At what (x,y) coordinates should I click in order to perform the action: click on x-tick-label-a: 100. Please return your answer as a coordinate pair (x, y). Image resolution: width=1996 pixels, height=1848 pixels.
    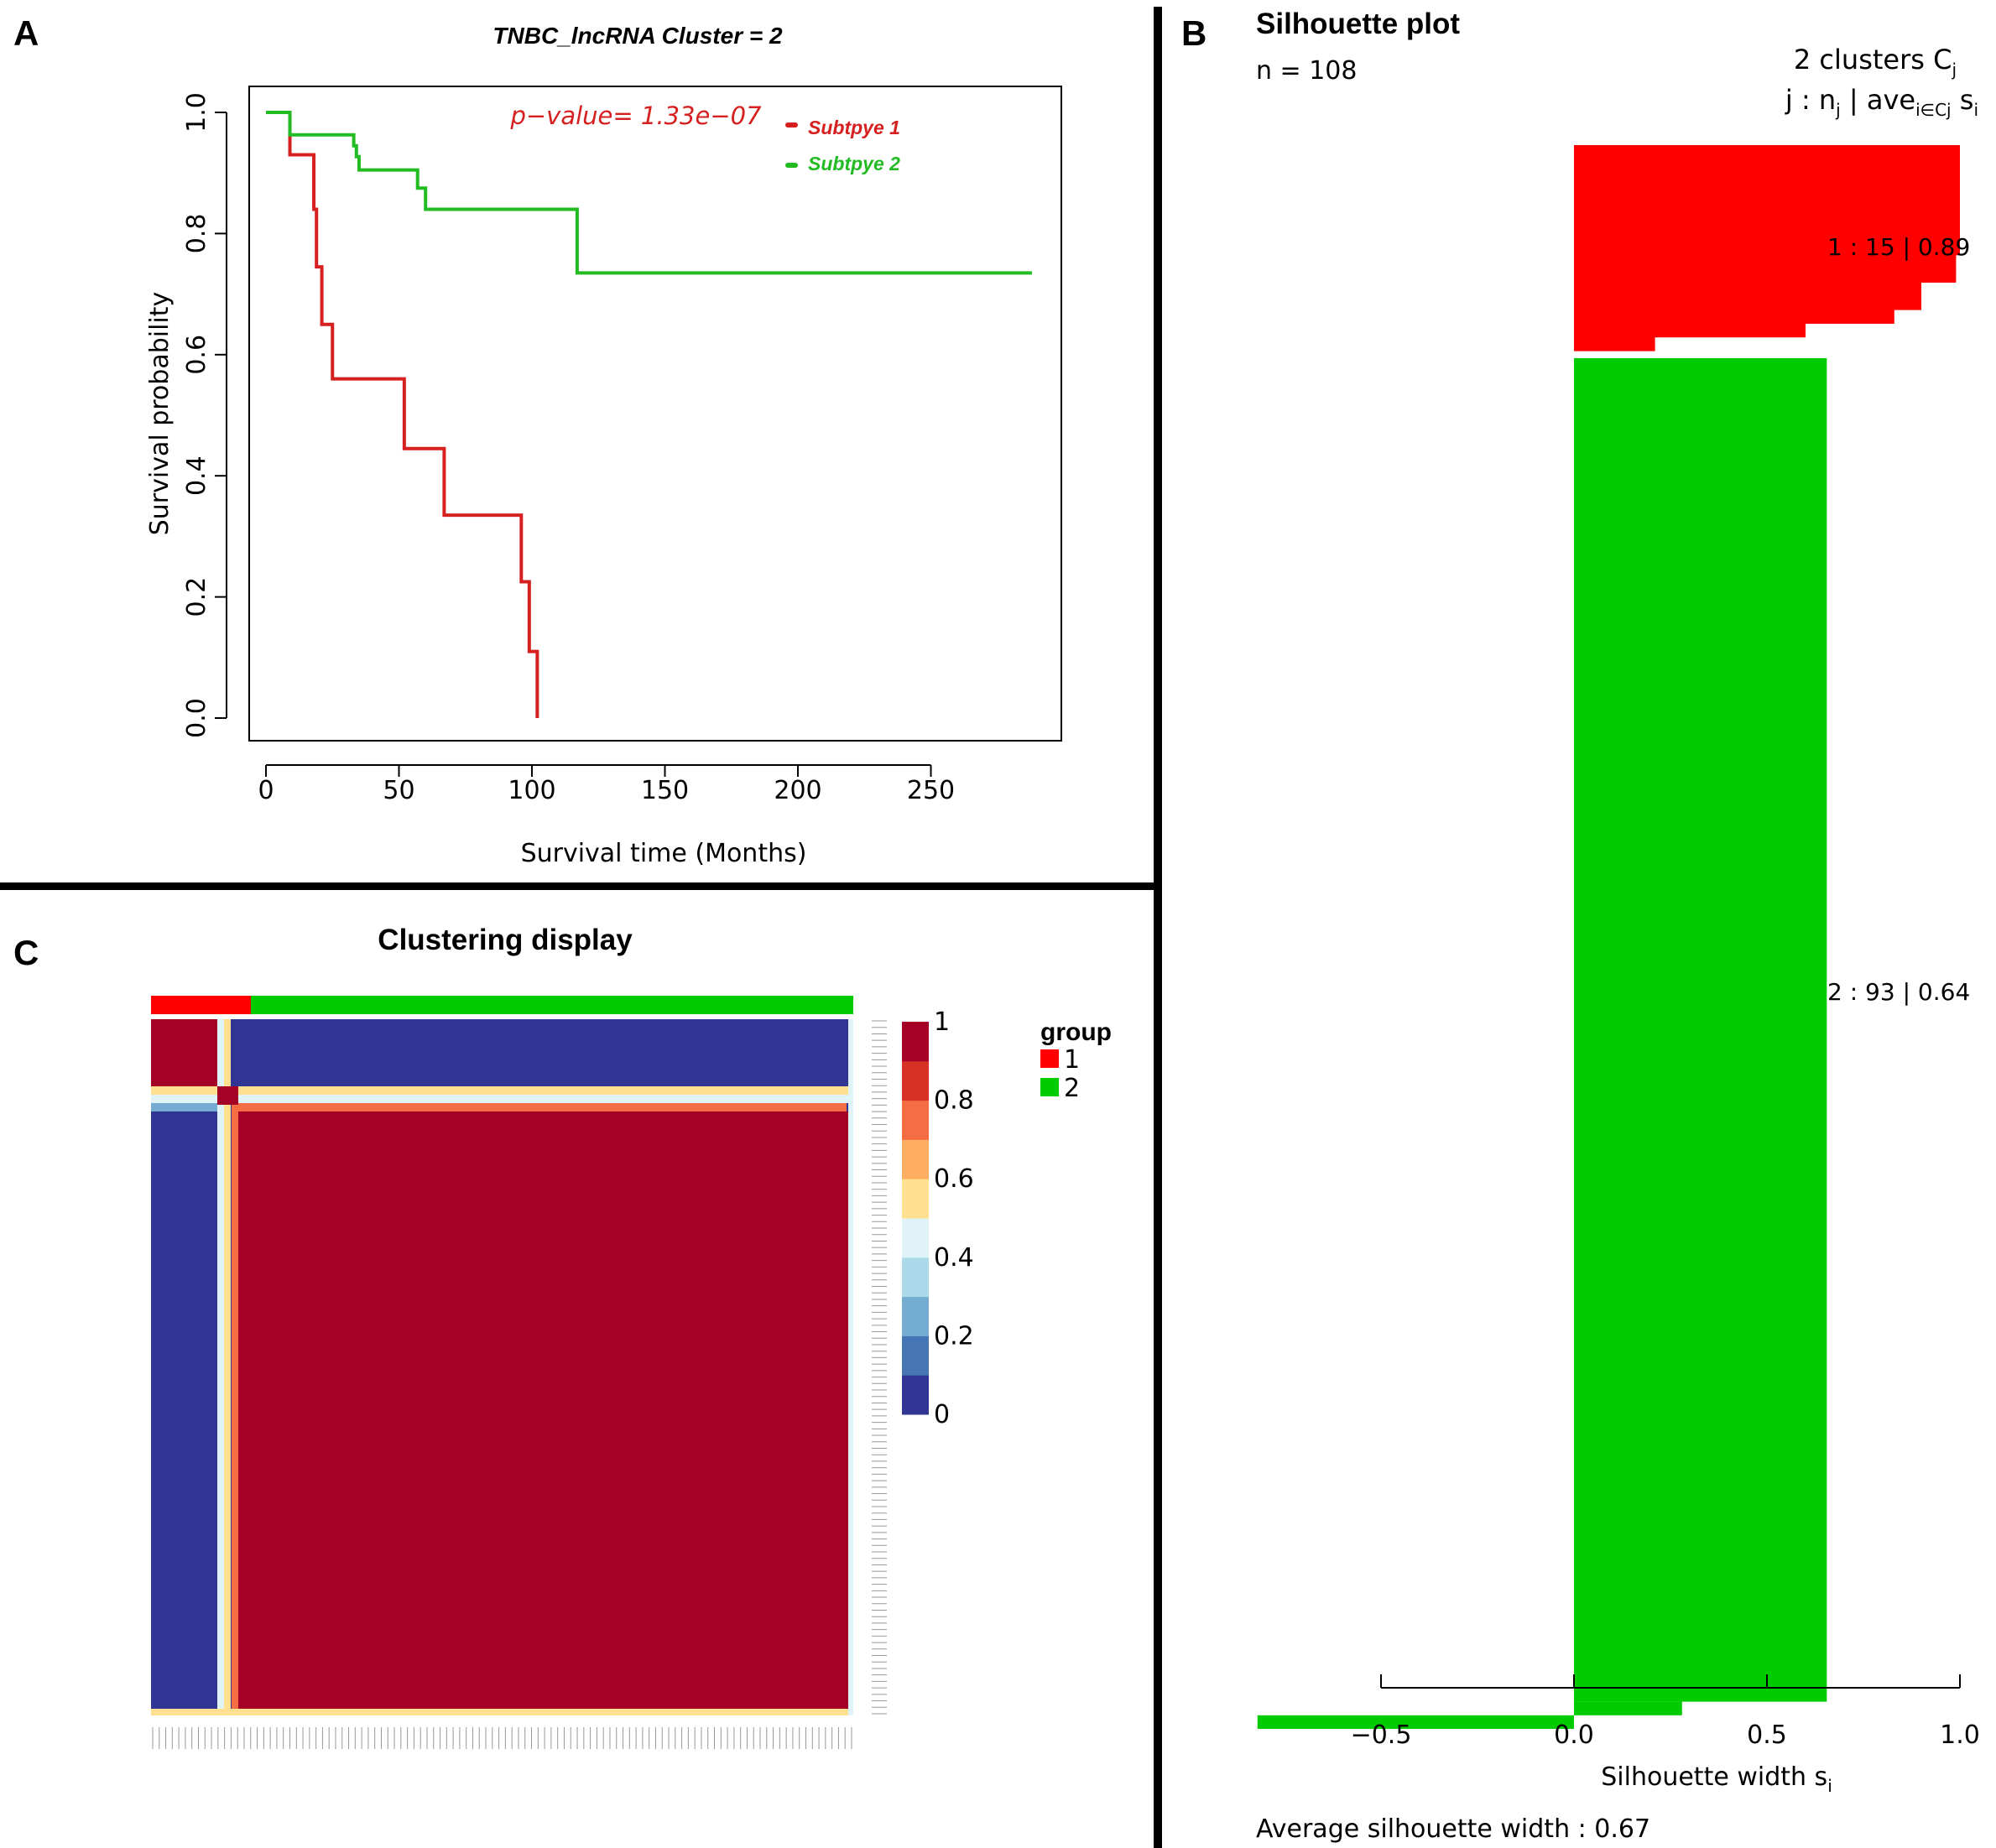
    Looking at the image, I should click on (531, 791).